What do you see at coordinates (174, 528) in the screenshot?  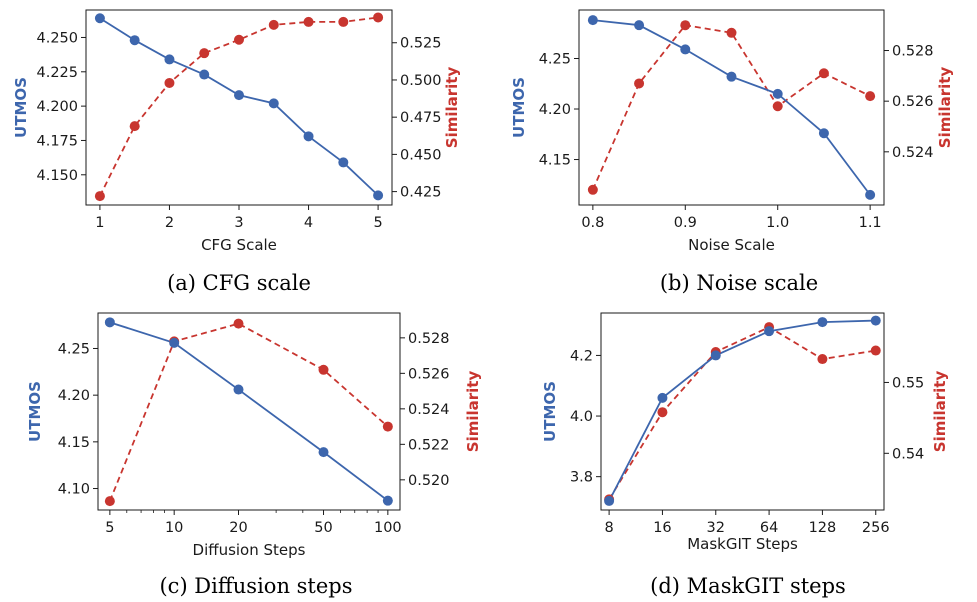 I see `x-tick-label: 10` at bounding box center [174, 528].